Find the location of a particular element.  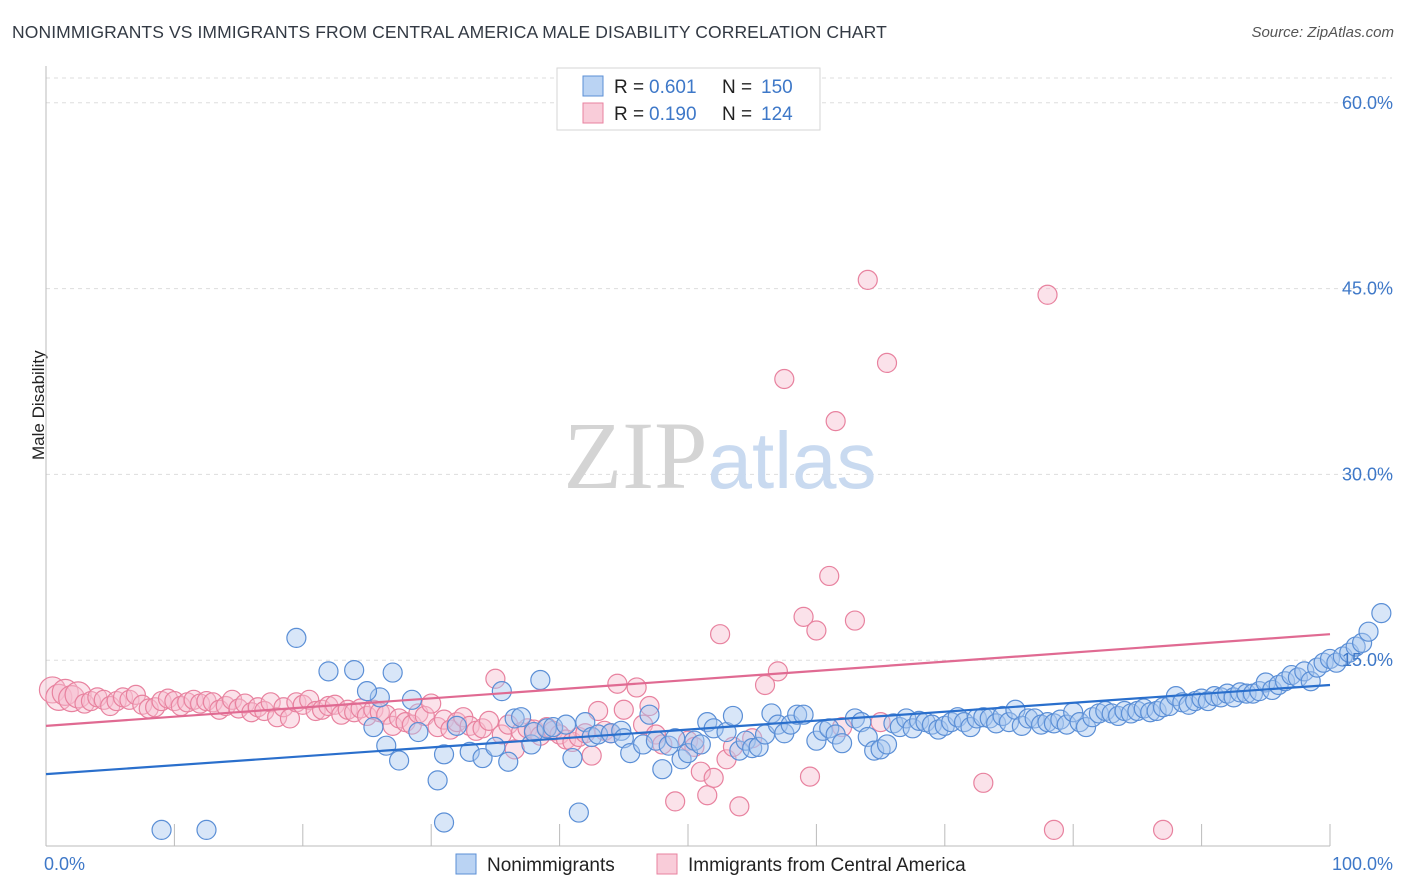

y-tick-label: 60.0% is located at coordinates (1367, 103).